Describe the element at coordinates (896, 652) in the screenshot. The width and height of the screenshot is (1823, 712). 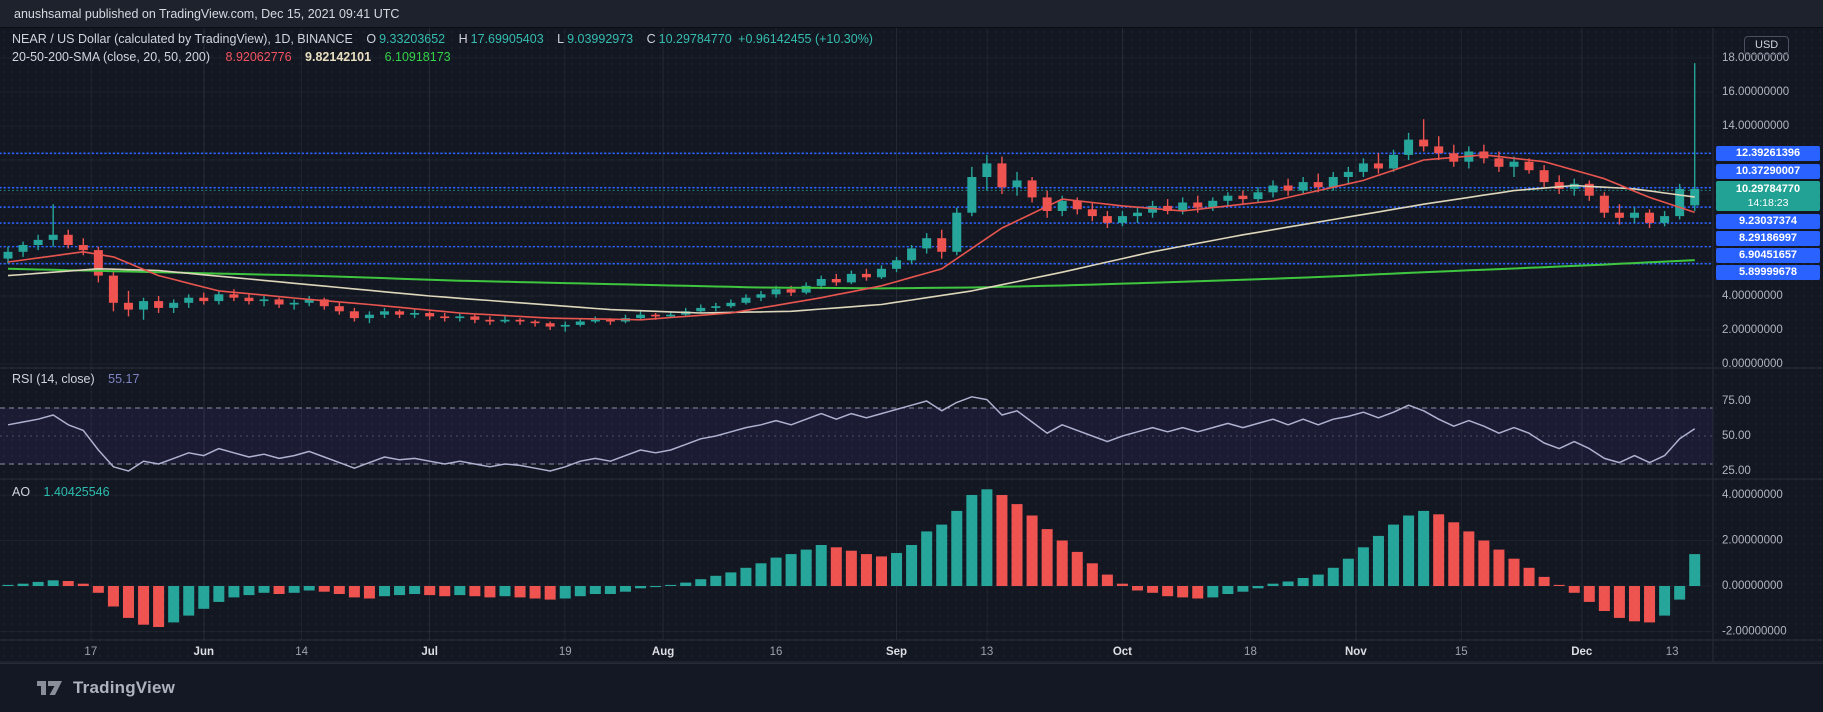
I see `axis-label: Sep` at that location.